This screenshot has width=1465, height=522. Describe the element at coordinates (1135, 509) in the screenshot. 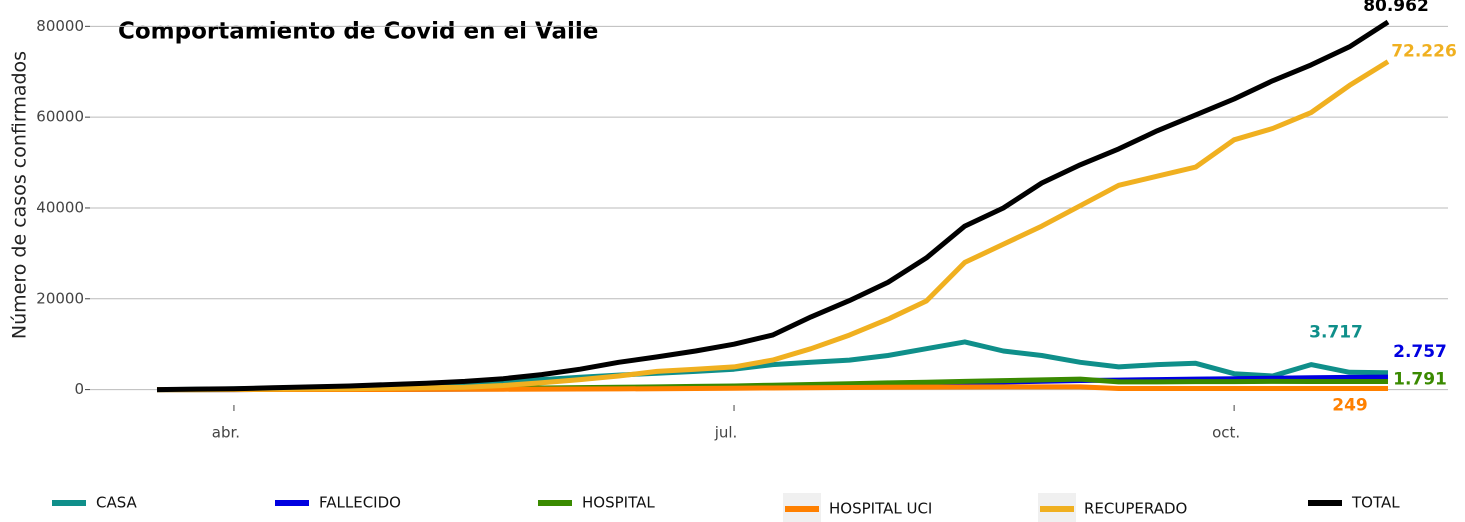

I see `legend-label: RECUPERADO` at that location.